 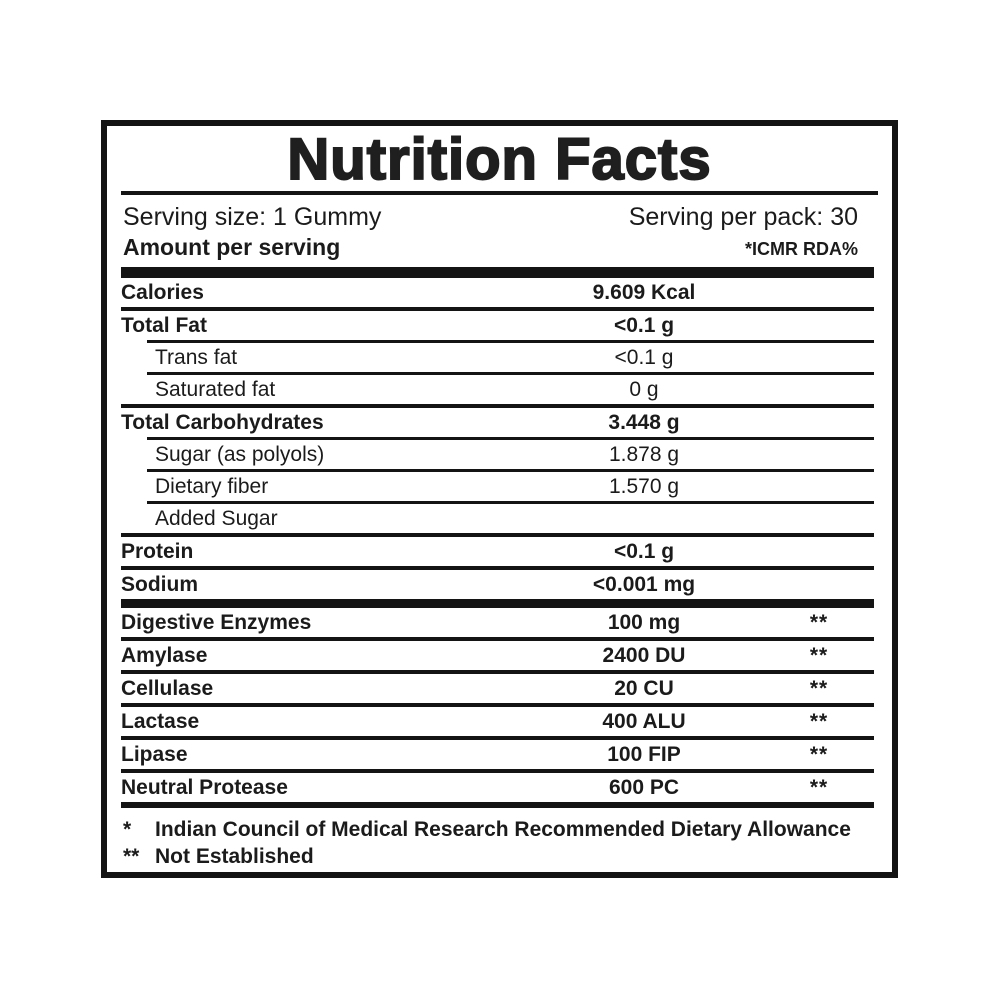 What do you see at coordinates (159, 584) in the screenshot?
I see `nutrient-label: Sodium` at bounding box center [159, 584].